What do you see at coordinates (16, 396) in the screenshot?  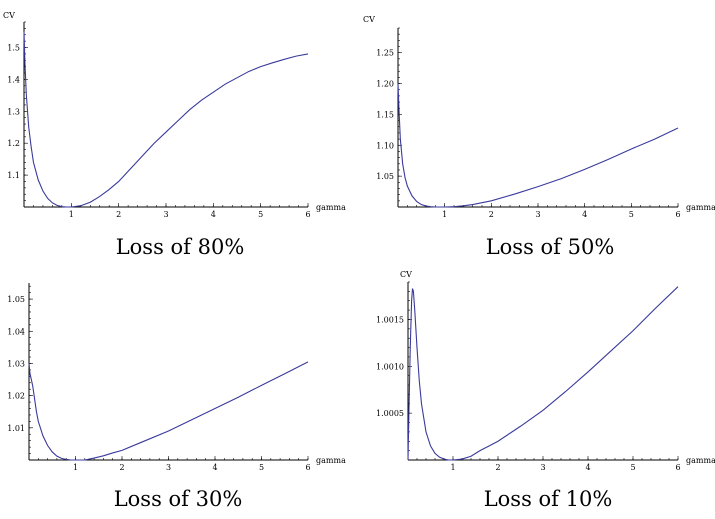 I see `y-tick-label: 1.02` at bounding box center [16, 396].